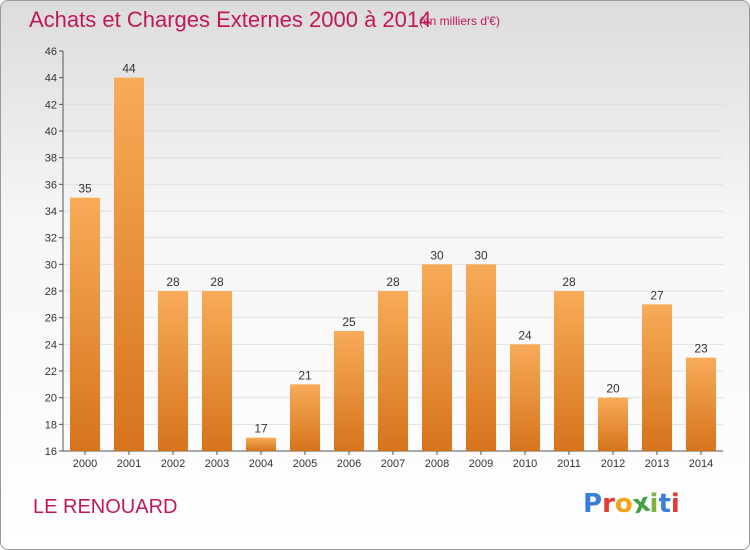 The height and width of the screenshot is (550, 750). Describe the element at coordinates (664, 504) in the screenshot. I see `logo-letter: t` at that location.